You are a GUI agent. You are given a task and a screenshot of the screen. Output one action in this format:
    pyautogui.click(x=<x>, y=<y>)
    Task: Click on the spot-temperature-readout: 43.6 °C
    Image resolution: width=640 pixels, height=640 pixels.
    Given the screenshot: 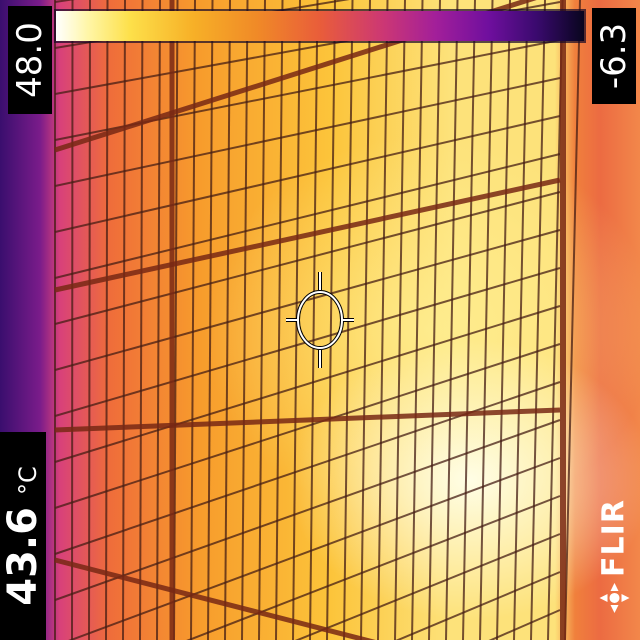 What is the action you would take?
    pyautogui.click(x=23, y=536)
    